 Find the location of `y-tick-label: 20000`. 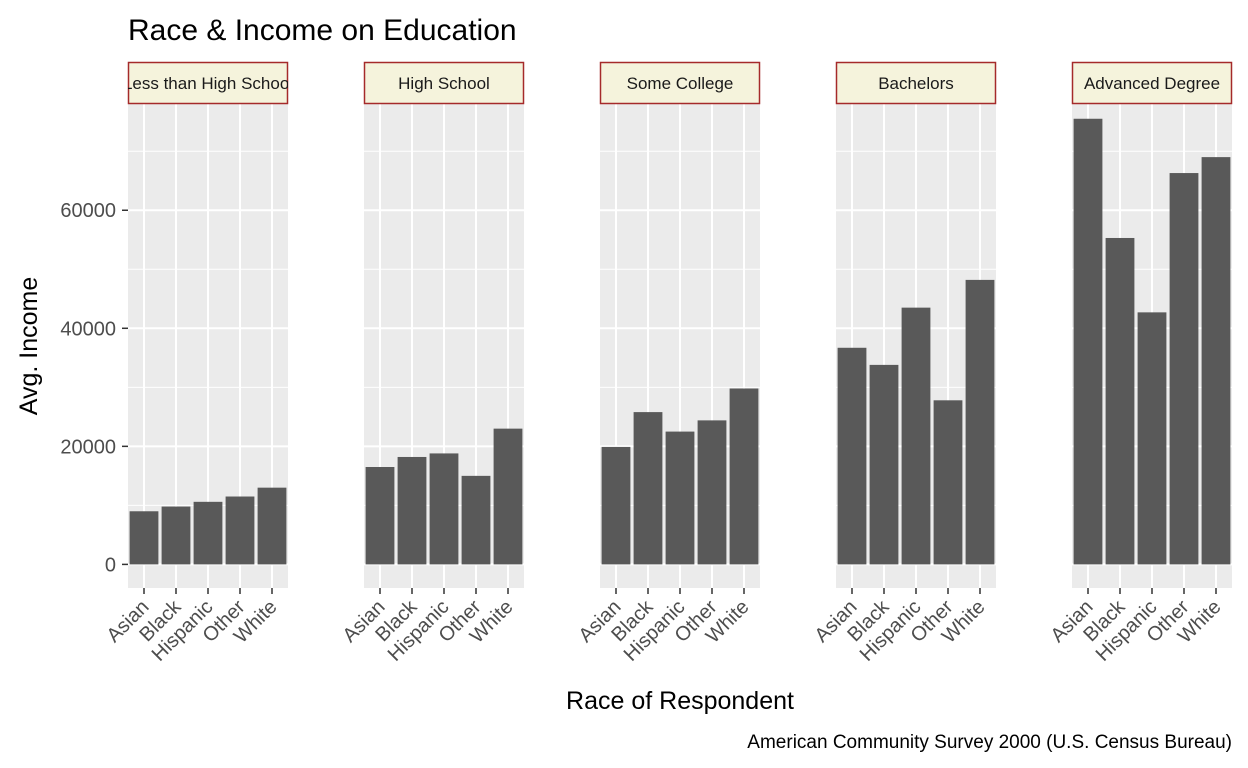

y-tick-label: 20000 is located at coordinates (88, 447).